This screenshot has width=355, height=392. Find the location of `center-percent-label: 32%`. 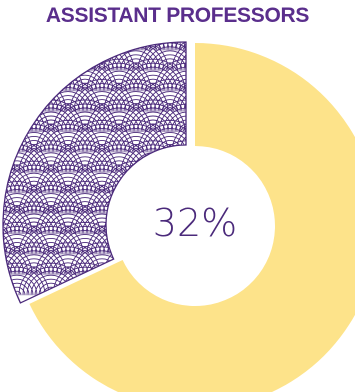

center-percent-label: 32% is located at coordinates (195, 223).